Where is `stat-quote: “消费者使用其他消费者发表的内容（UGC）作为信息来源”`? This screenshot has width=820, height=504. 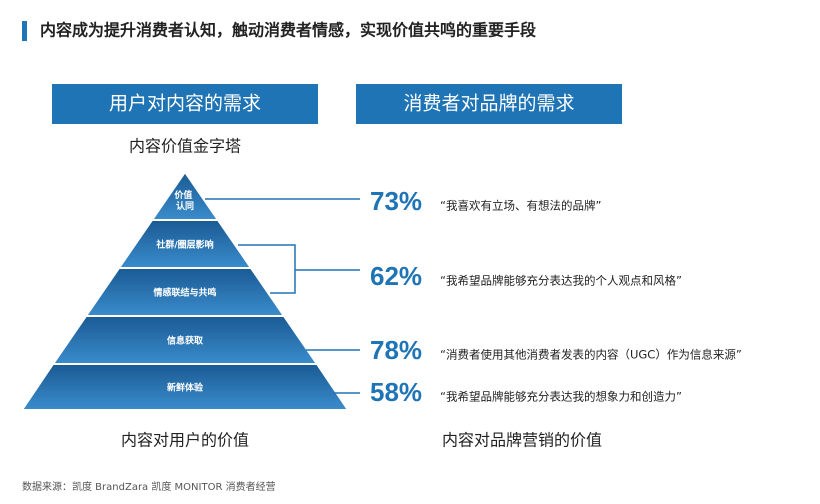
stat-quote: “消费者使用其他消费者发表的内容（UGC）作为信息来源” is located at coordinates (591, 355).